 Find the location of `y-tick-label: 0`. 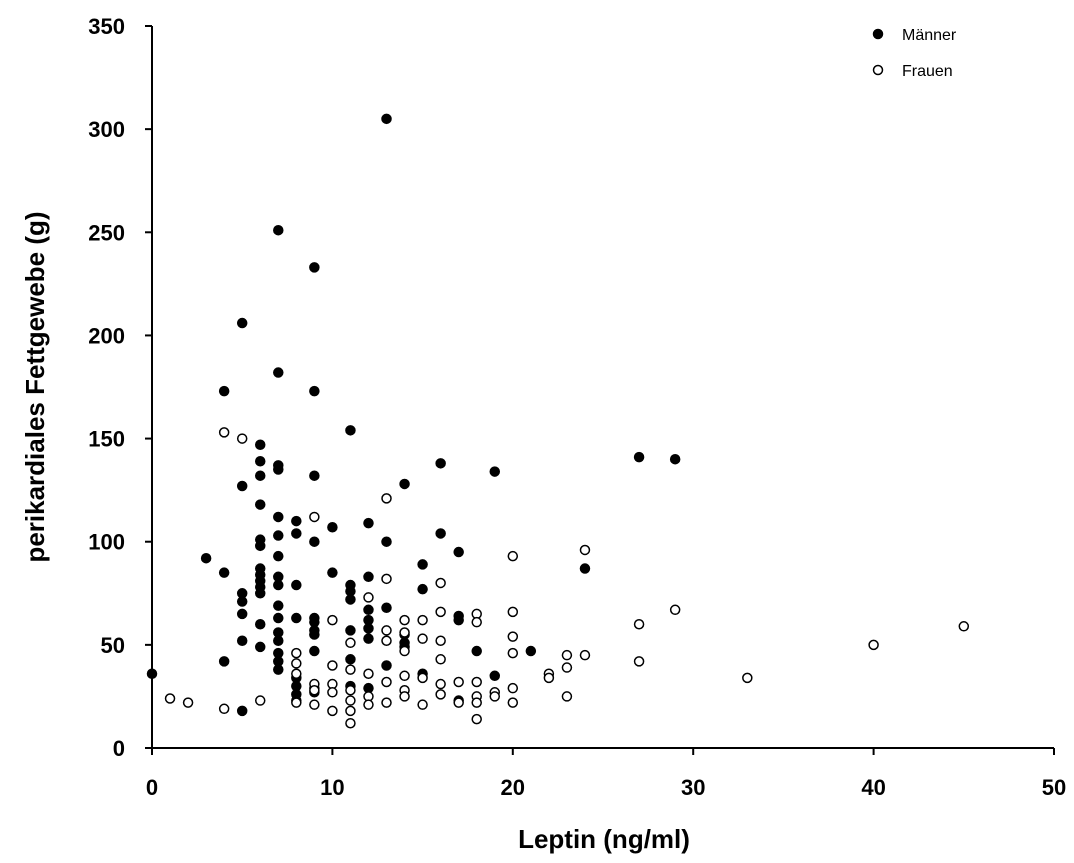

y-tick-label: 0 is located at coordinates (119, 748).